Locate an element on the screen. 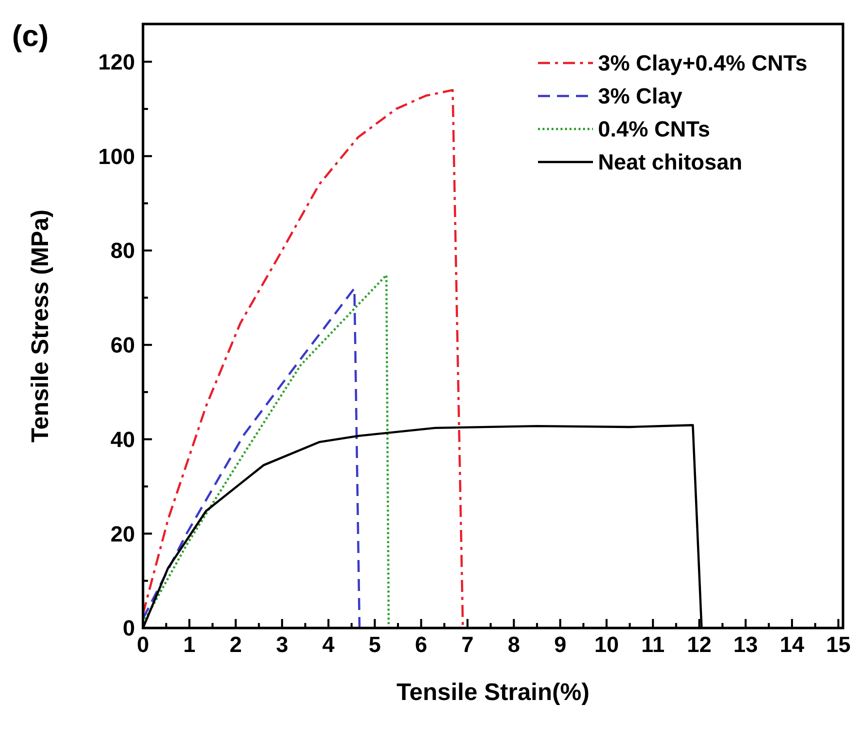 The width and height of the screenshot is (866, 729). x-tick-label: 1 is located at coordinates (189, 644).